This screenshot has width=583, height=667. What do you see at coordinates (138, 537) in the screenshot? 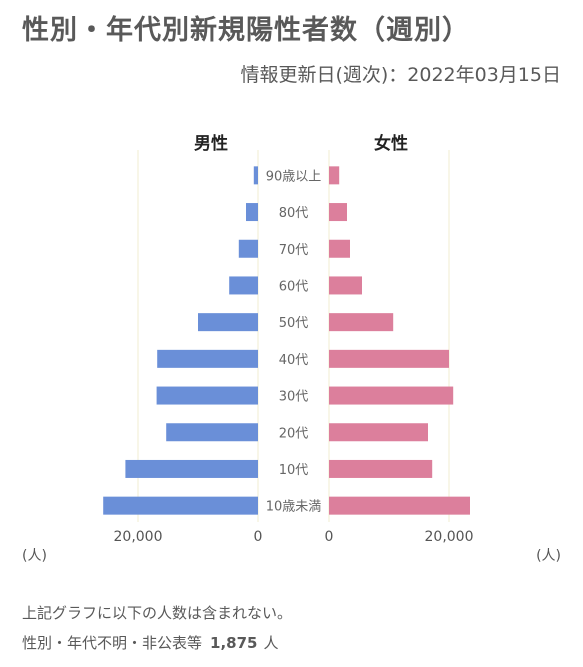
I see `male-tick-label: 20,000` at bounding box center [138, 537].